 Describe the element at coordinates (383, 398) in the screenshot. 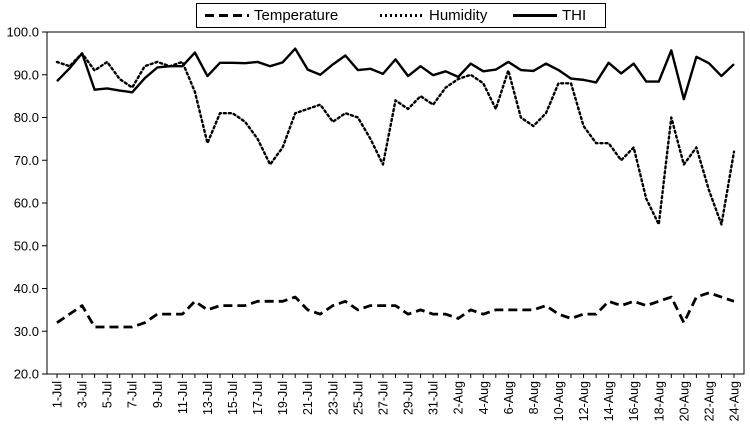

I see `x-tick-label: 27-Jul` at that location.